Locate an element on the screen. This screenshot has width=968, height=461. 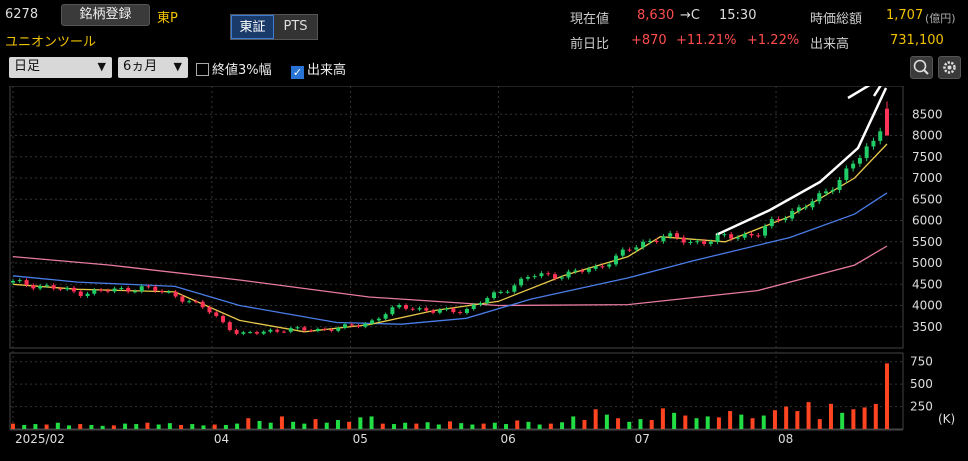
volume-checkbox: ✓ 出来高 is located at coordinates (318, 69).